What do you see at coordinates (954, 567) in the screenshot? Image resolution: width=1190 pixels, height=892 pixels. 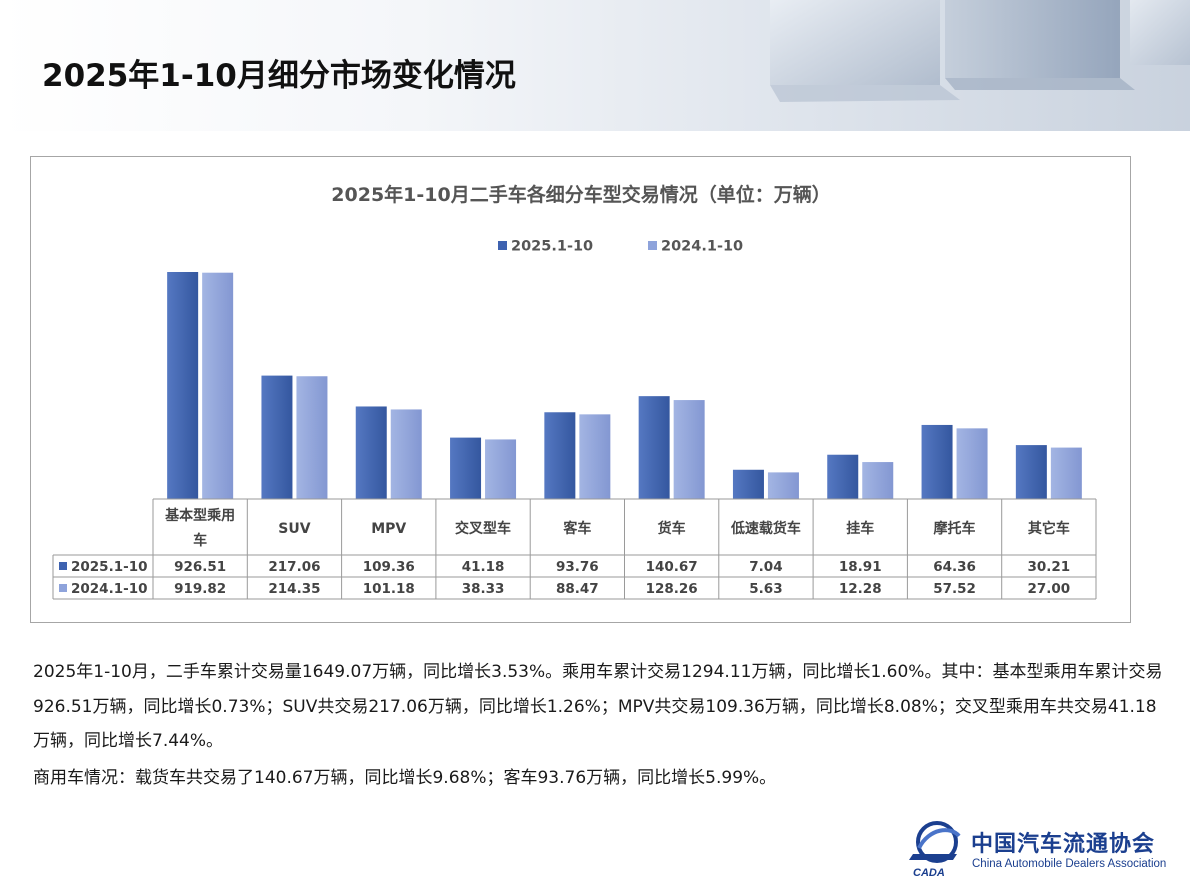 I see `data-label-1-9: 64.36` at bounding box center [954, 567].